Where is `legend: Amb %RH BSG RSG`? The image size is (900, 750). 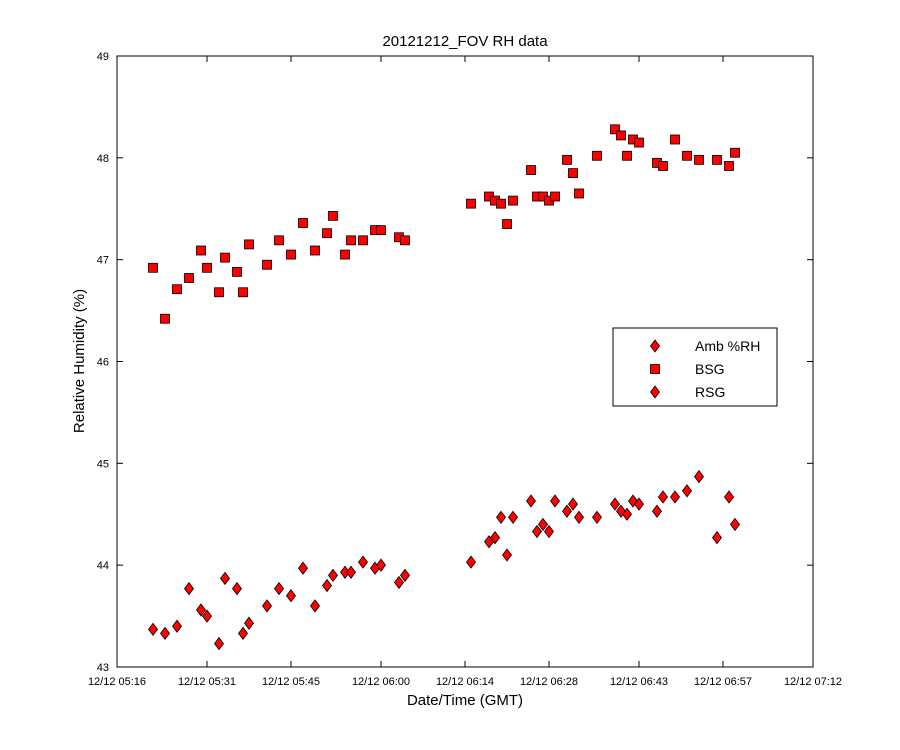
legend: Amb %RH BSG RSG is located at coordinates (695, 367).